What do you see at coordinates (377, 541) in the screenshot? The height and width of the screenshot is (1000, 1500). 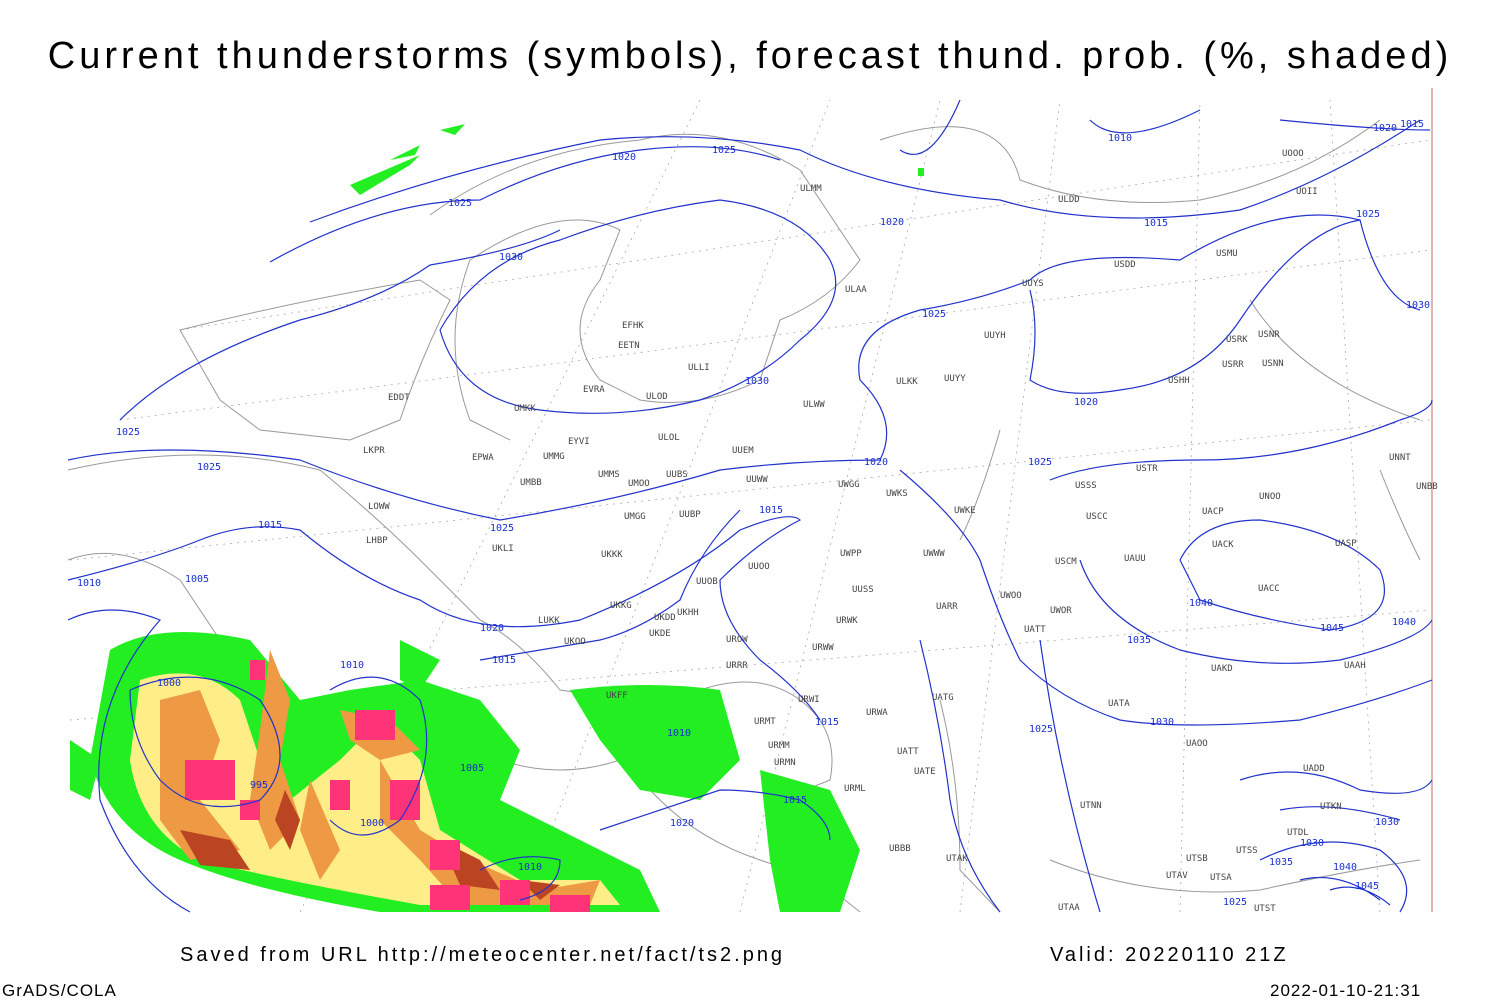 I see `station-code: LHBP` at bounding box center [377, 541].